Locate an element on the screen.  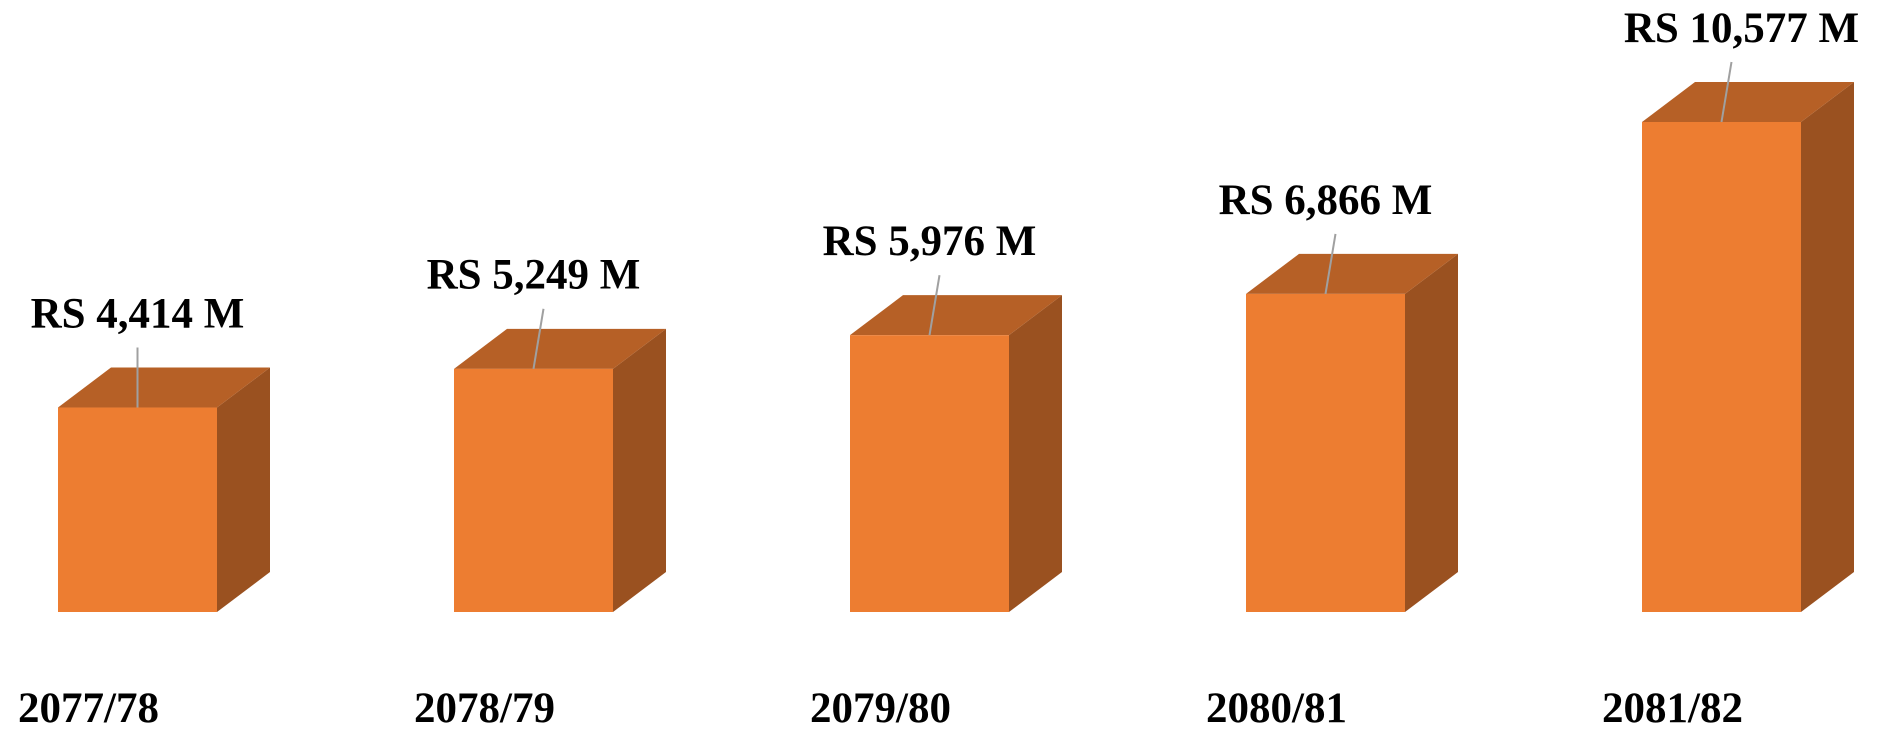
x-tick-label: 2081/82 is located at coordinates (1672, 708).